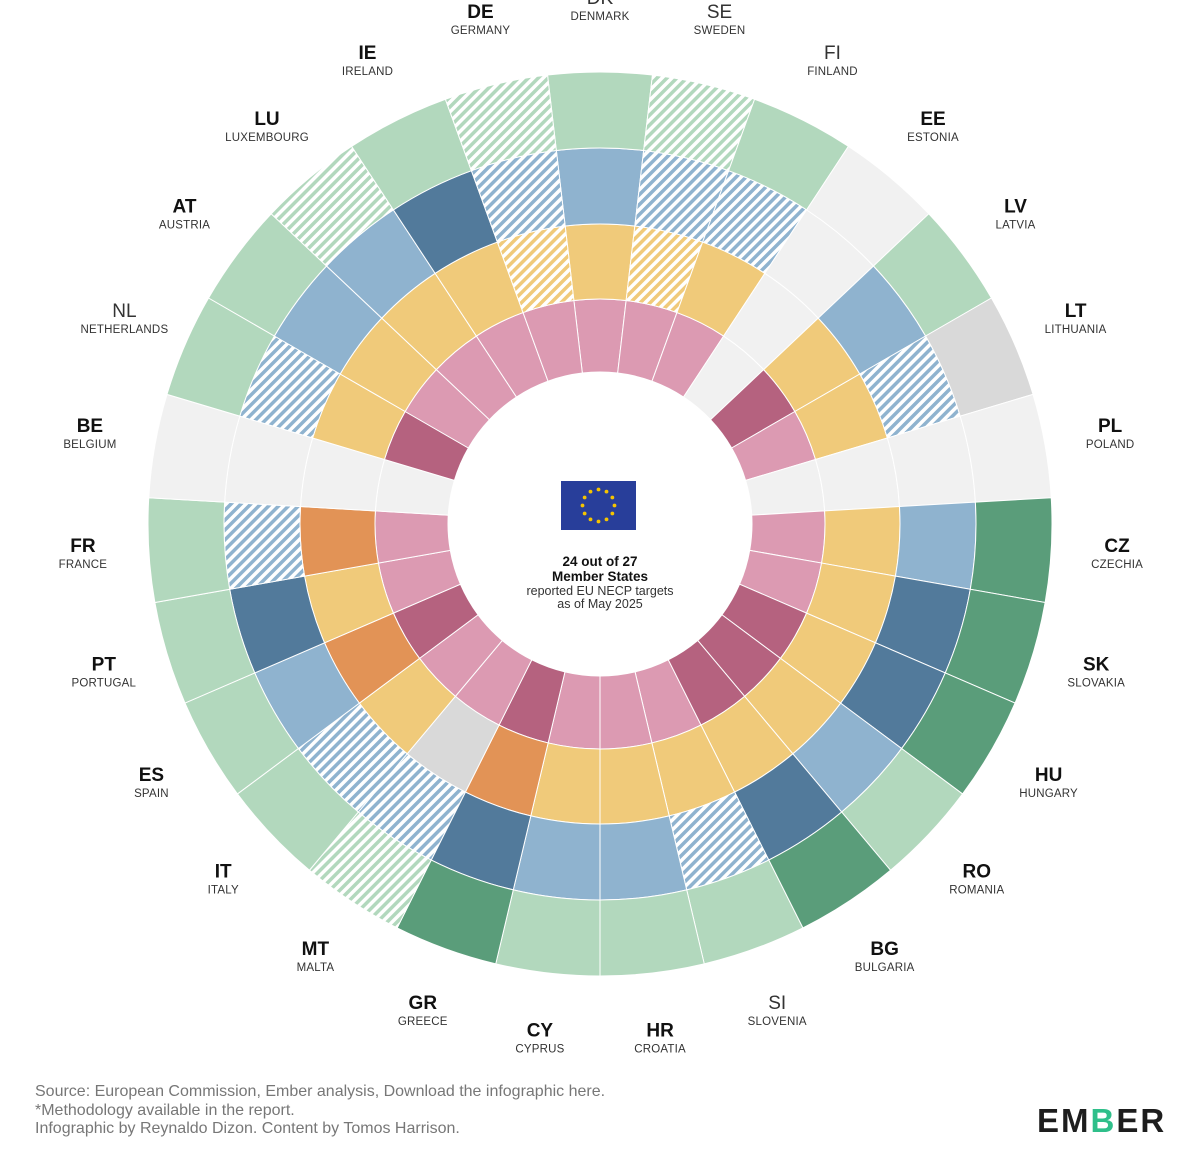  I want to click on country-code: CZ, so click(1117, 546).